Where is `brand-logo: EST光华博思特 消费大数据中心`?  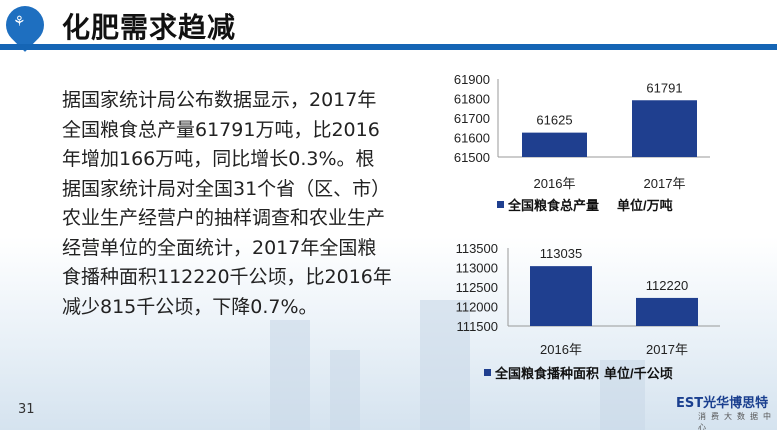
brand-logo: EST光华博思特 消费大数据中心 is located at coordinates (726, 411).